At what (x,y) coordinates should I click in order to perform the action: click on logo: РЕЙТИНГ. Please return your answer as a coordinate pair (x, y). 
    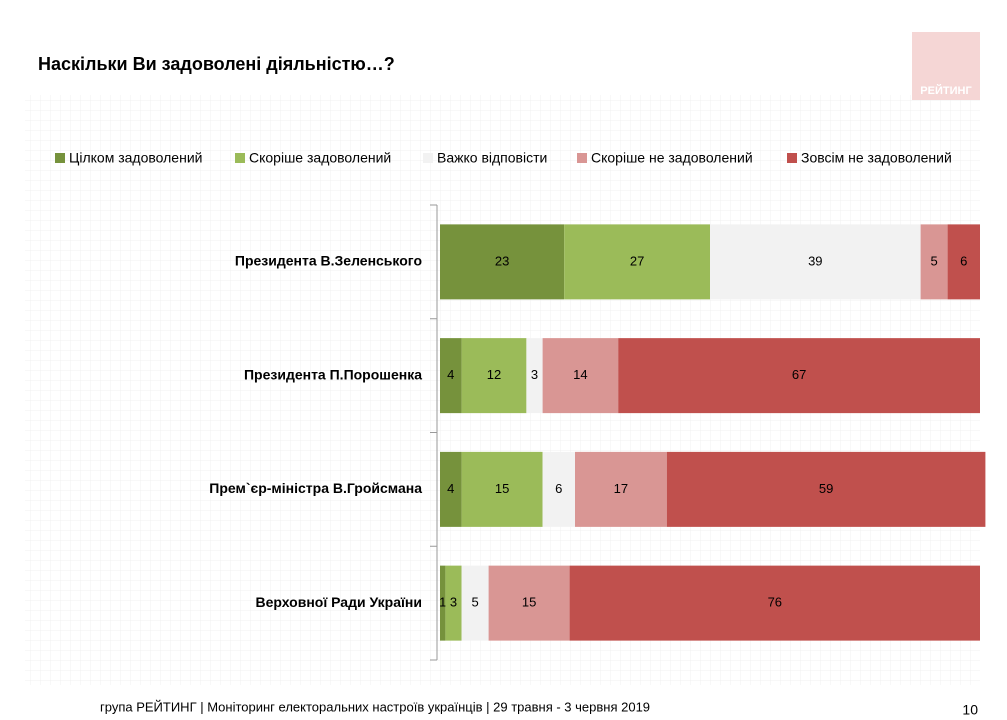
    Looking at the image, I should click on (946, 90).